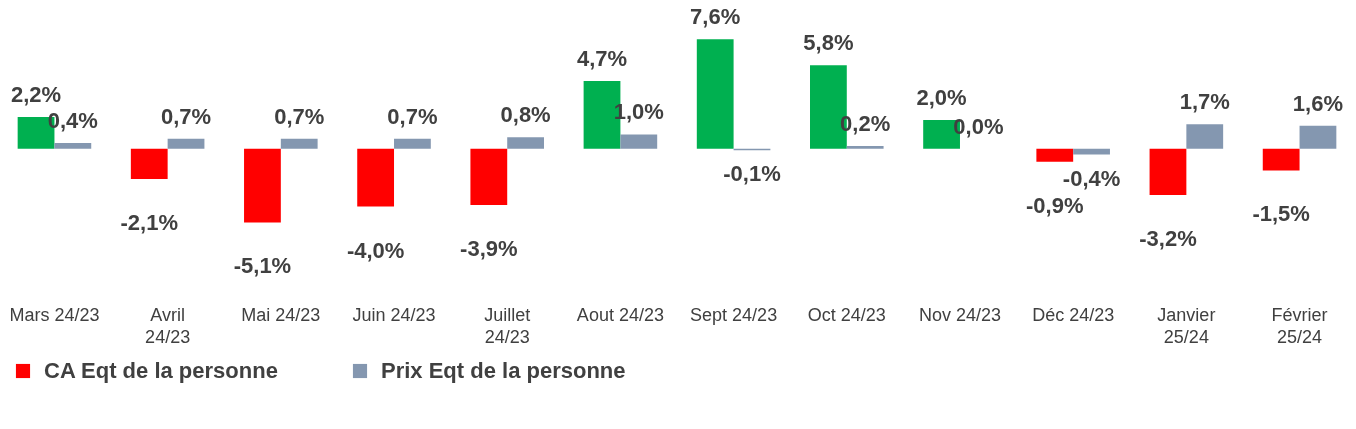 The width and height of the screenshot is (1356, 429). Describe the element at coordinates (1186, 325) in the screenshot. I see `x-tick-label: Janvier 25/24` at that location.